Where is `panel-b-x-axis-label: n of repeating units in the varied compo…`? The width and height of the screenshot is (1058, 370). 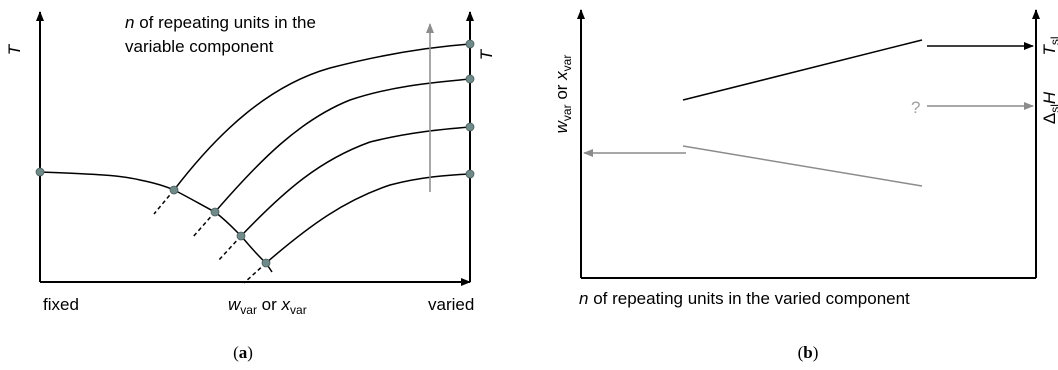 panel-b-x-axis-label: n of repeating units in the varied compo… is located at coordinates (744, 298).